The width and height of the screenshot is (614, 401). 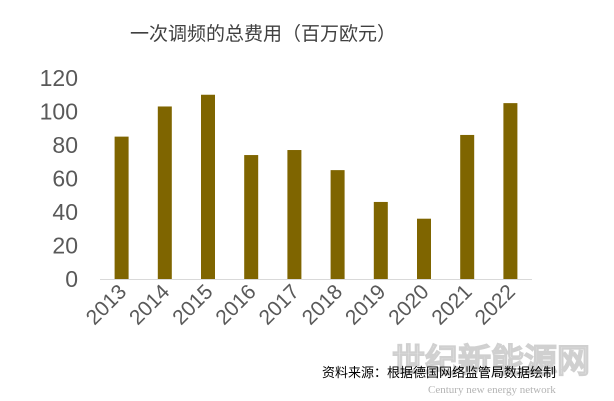 I want to click on bar-2022, so click(x=510, y=191).